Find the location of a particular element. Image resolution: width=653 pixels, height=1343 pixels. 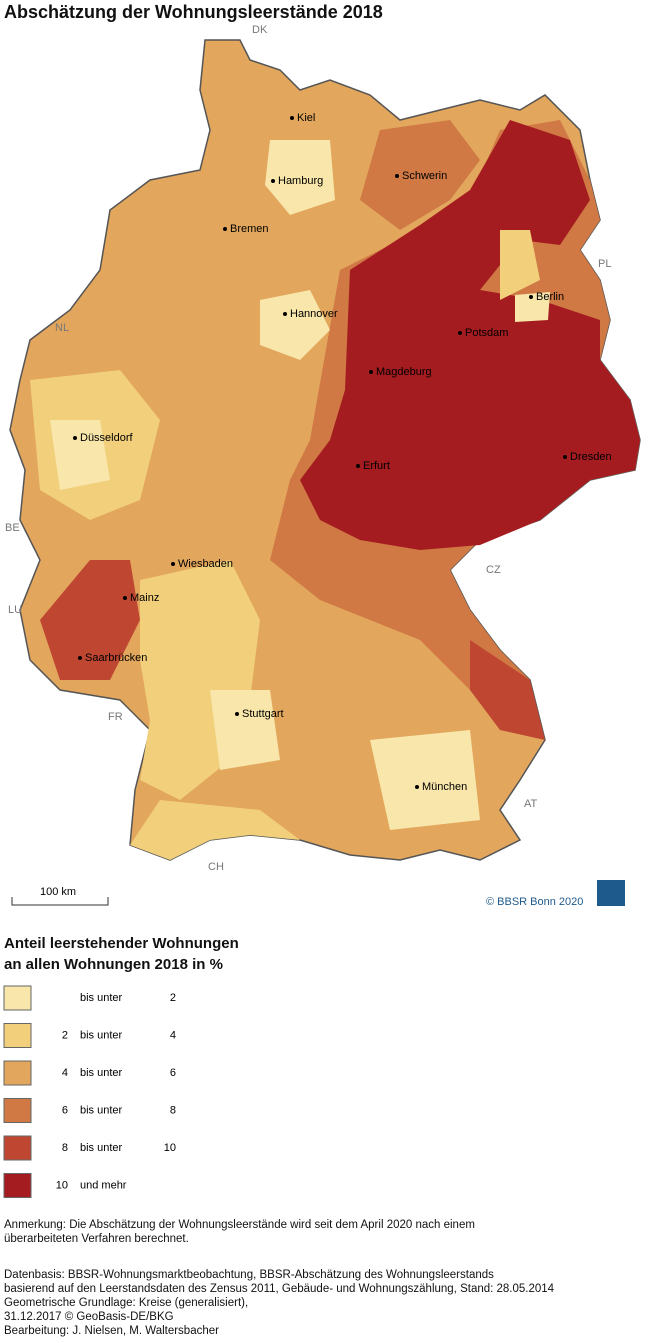

country-label: LU is located at coordinates (15, 610).